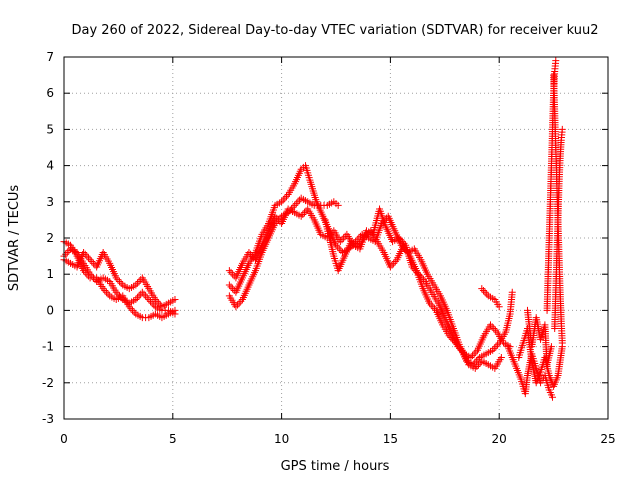 Image resolution: width=640 pixels, height=480 pixels. Describe the element at coordinates (48, 347) in the screenshot. I see `y-tick-label: -1` at that location.